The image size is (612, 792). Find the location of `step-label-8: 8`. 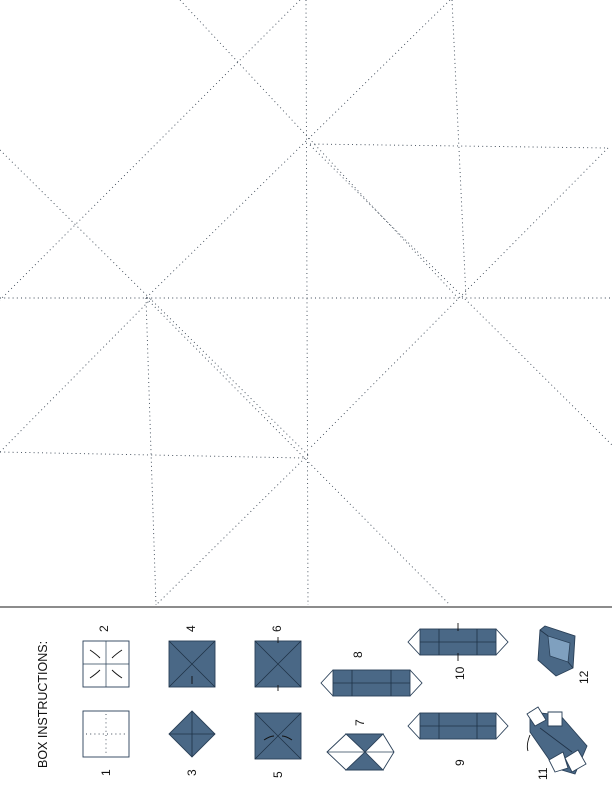

step-label-8: 8 is located at coordinates (358, 654).